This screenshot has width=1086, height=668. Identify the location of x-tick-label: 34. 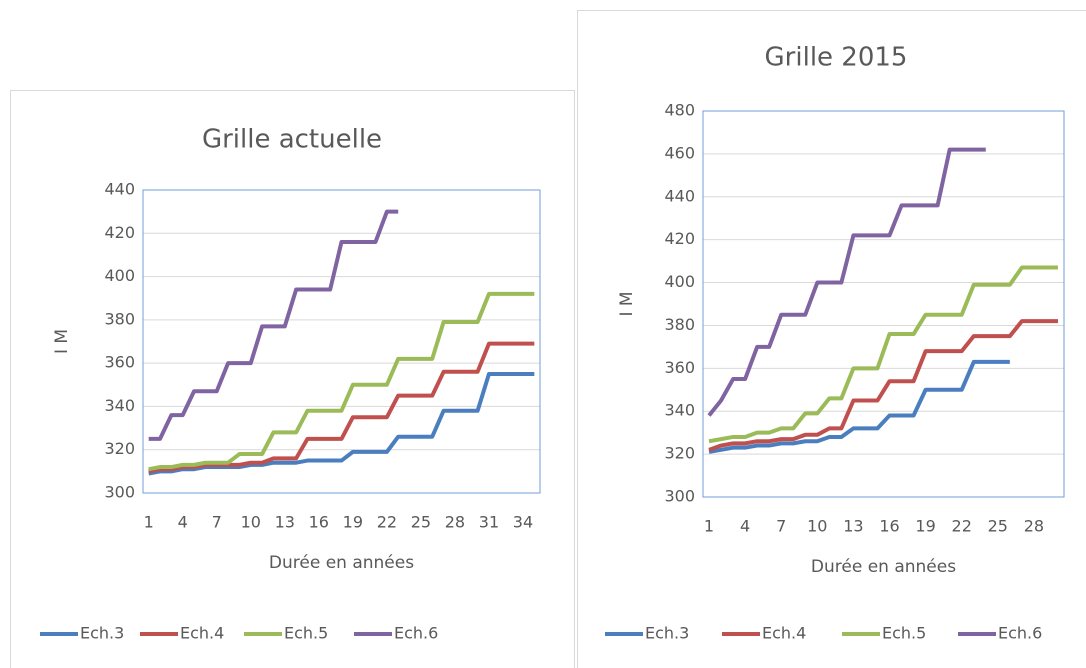
(523, 522).